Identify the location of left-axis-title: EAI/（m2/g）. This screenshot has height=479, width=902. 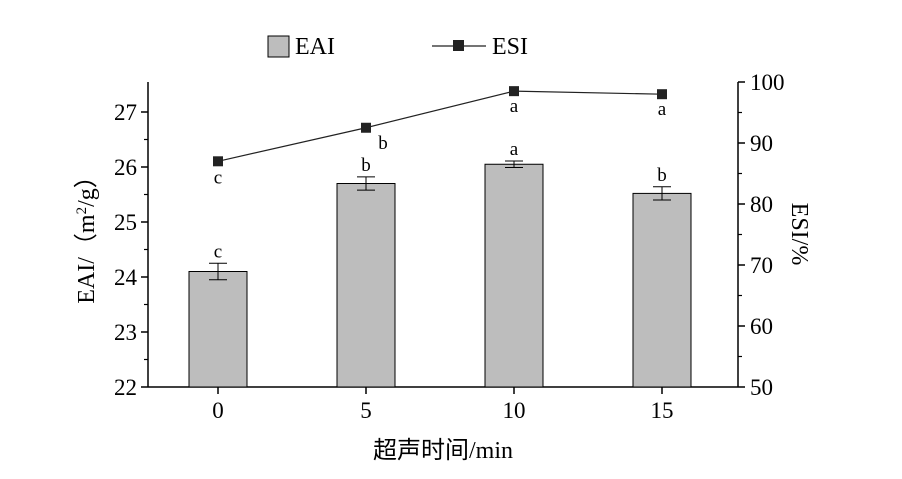
(87, 234).